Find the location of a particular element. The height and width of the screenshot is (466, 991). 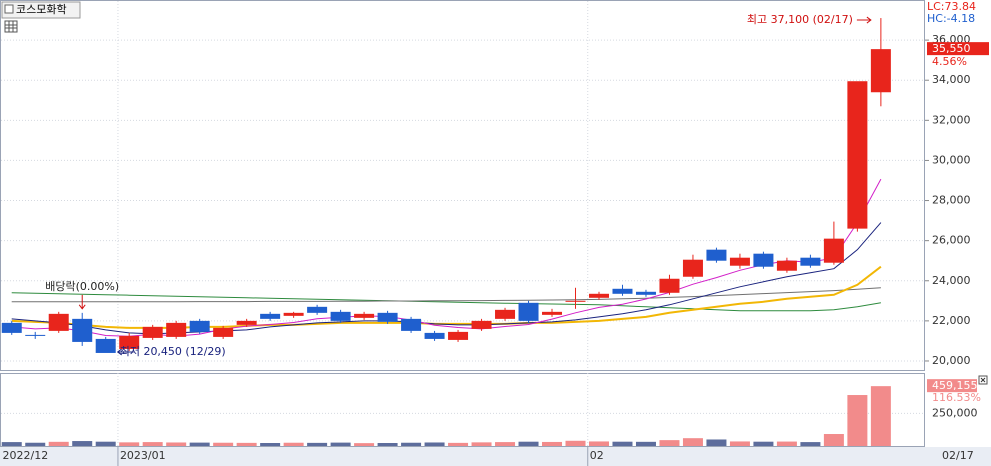

table-icon is located at coordinates (11, 26).